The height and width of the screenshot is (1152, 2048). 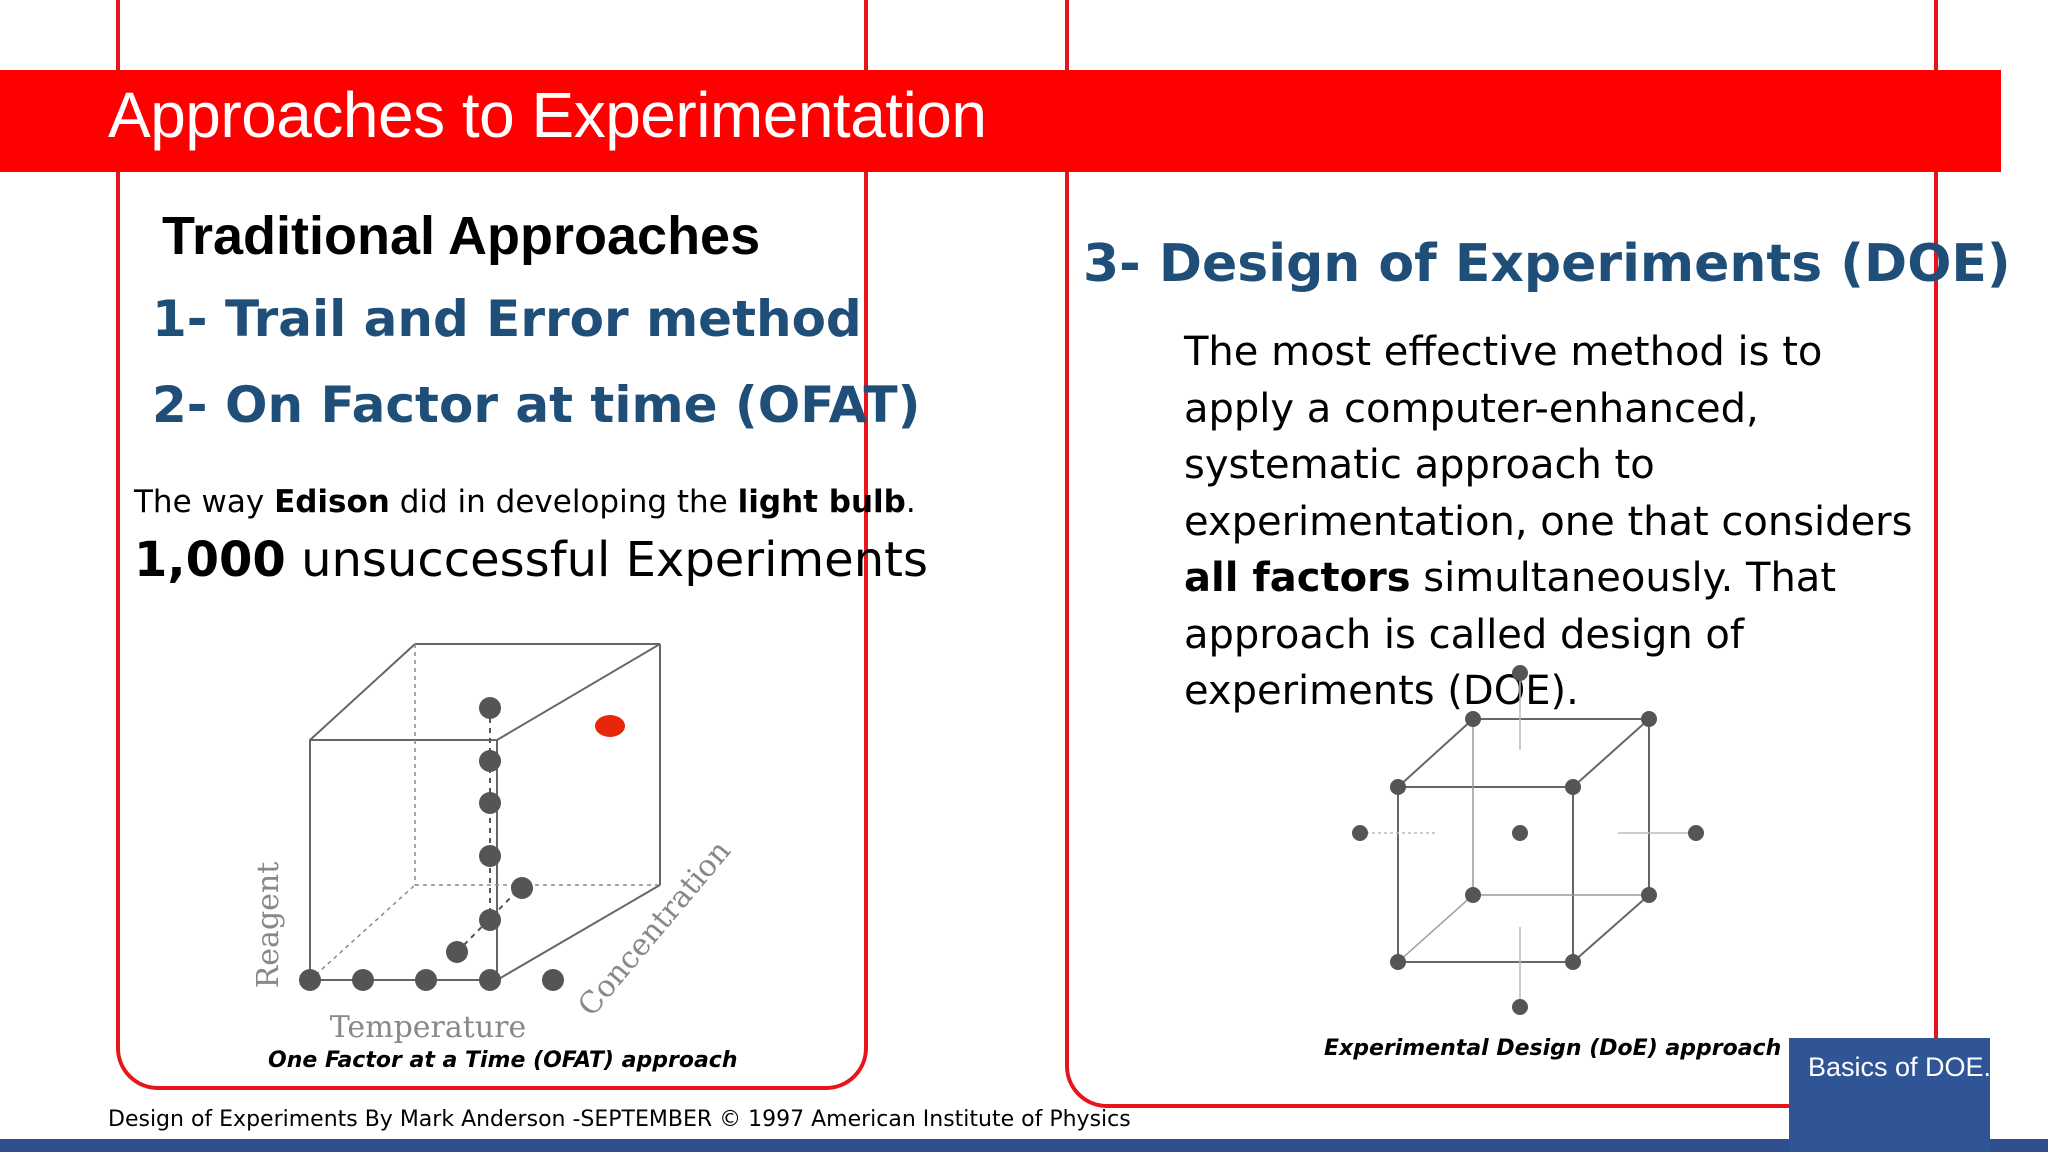 What do you see at coordinates (606, 560) in the screenshot?
I see `experiments-rest: unsuccessful Experiments` at bounding box center [606, 560].